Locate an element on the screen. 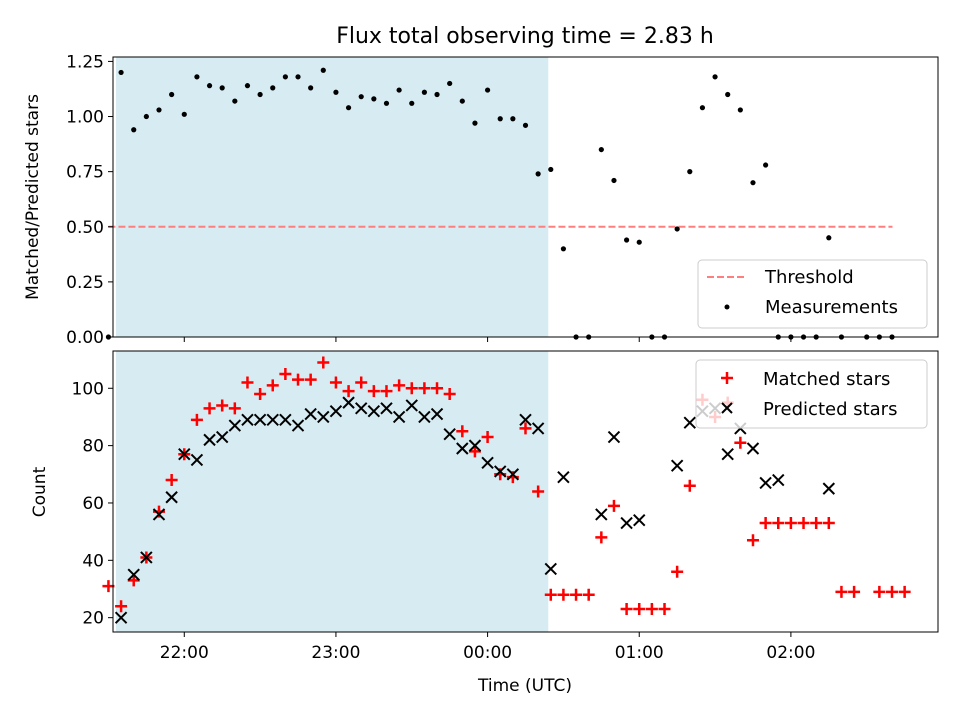 The height and width of the screenshot is (720, 960). bottom-x-tick-label: 02:00 is located at coordinates (790, 653).